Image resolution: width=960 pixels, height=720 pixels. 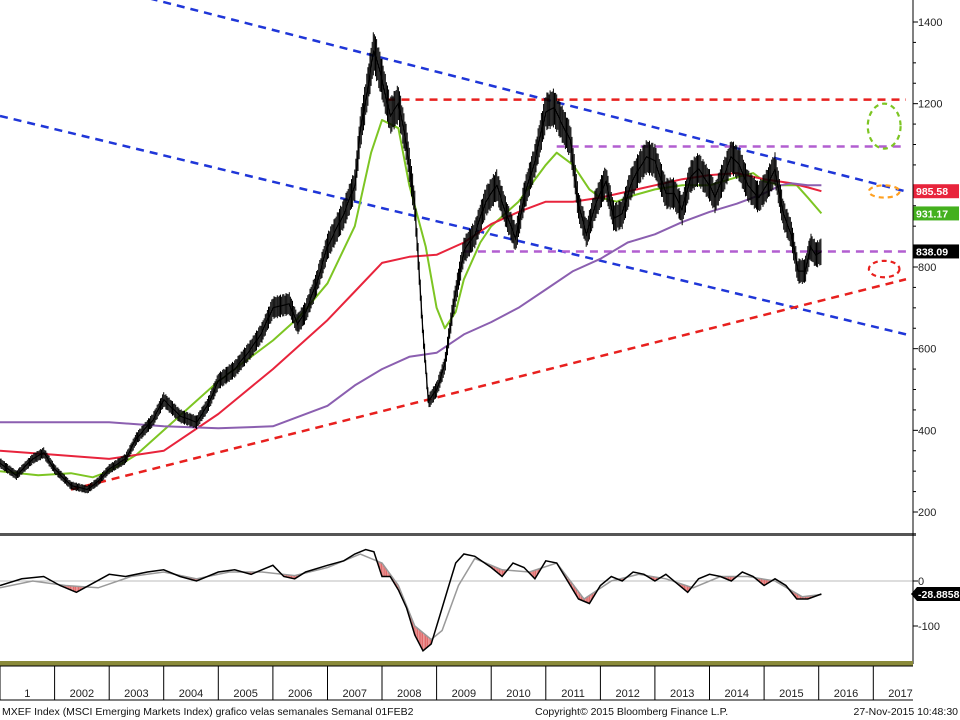 What do you see at coordinates (932, 192) in the screenshot?
I see `value-tag-label: 985.58` at bounding box center [932, 192].